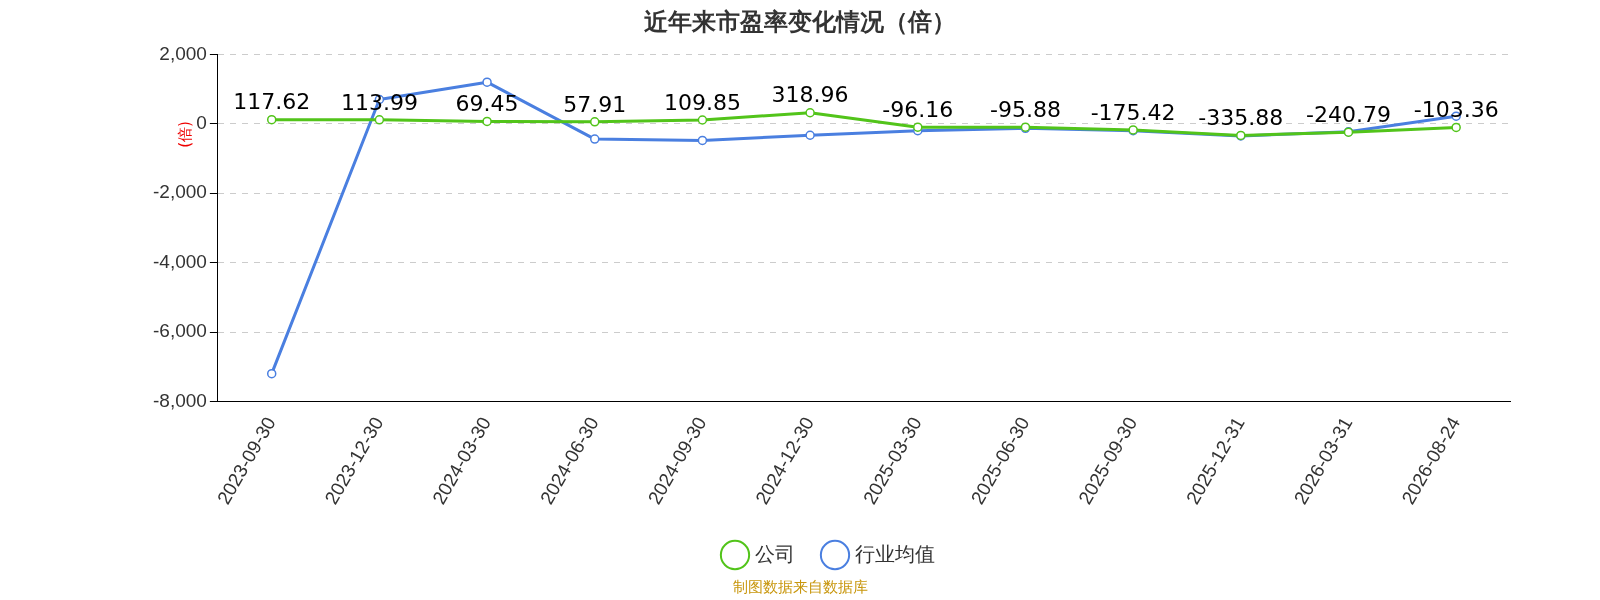 Image resolution: width=1600 pixels, height=600 pixels. I want to click on data-label: -335.88, so click(1241, 118).